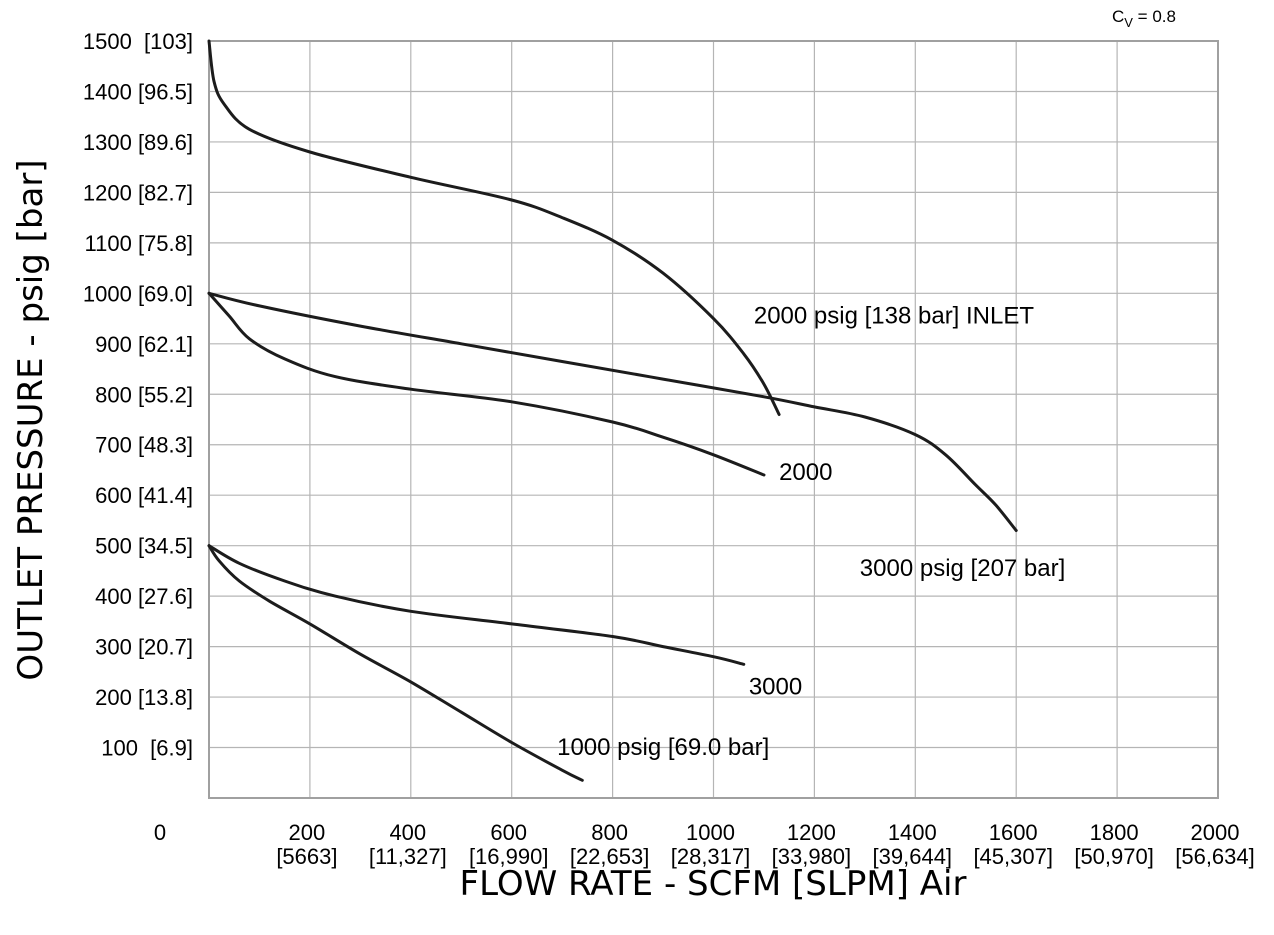 The width and height of the screenshot is (1274, 935). Describe the element at coordinates (306, 856) in the screenshot. I see `x-tick-sublabel-0: [5663]` at that location.